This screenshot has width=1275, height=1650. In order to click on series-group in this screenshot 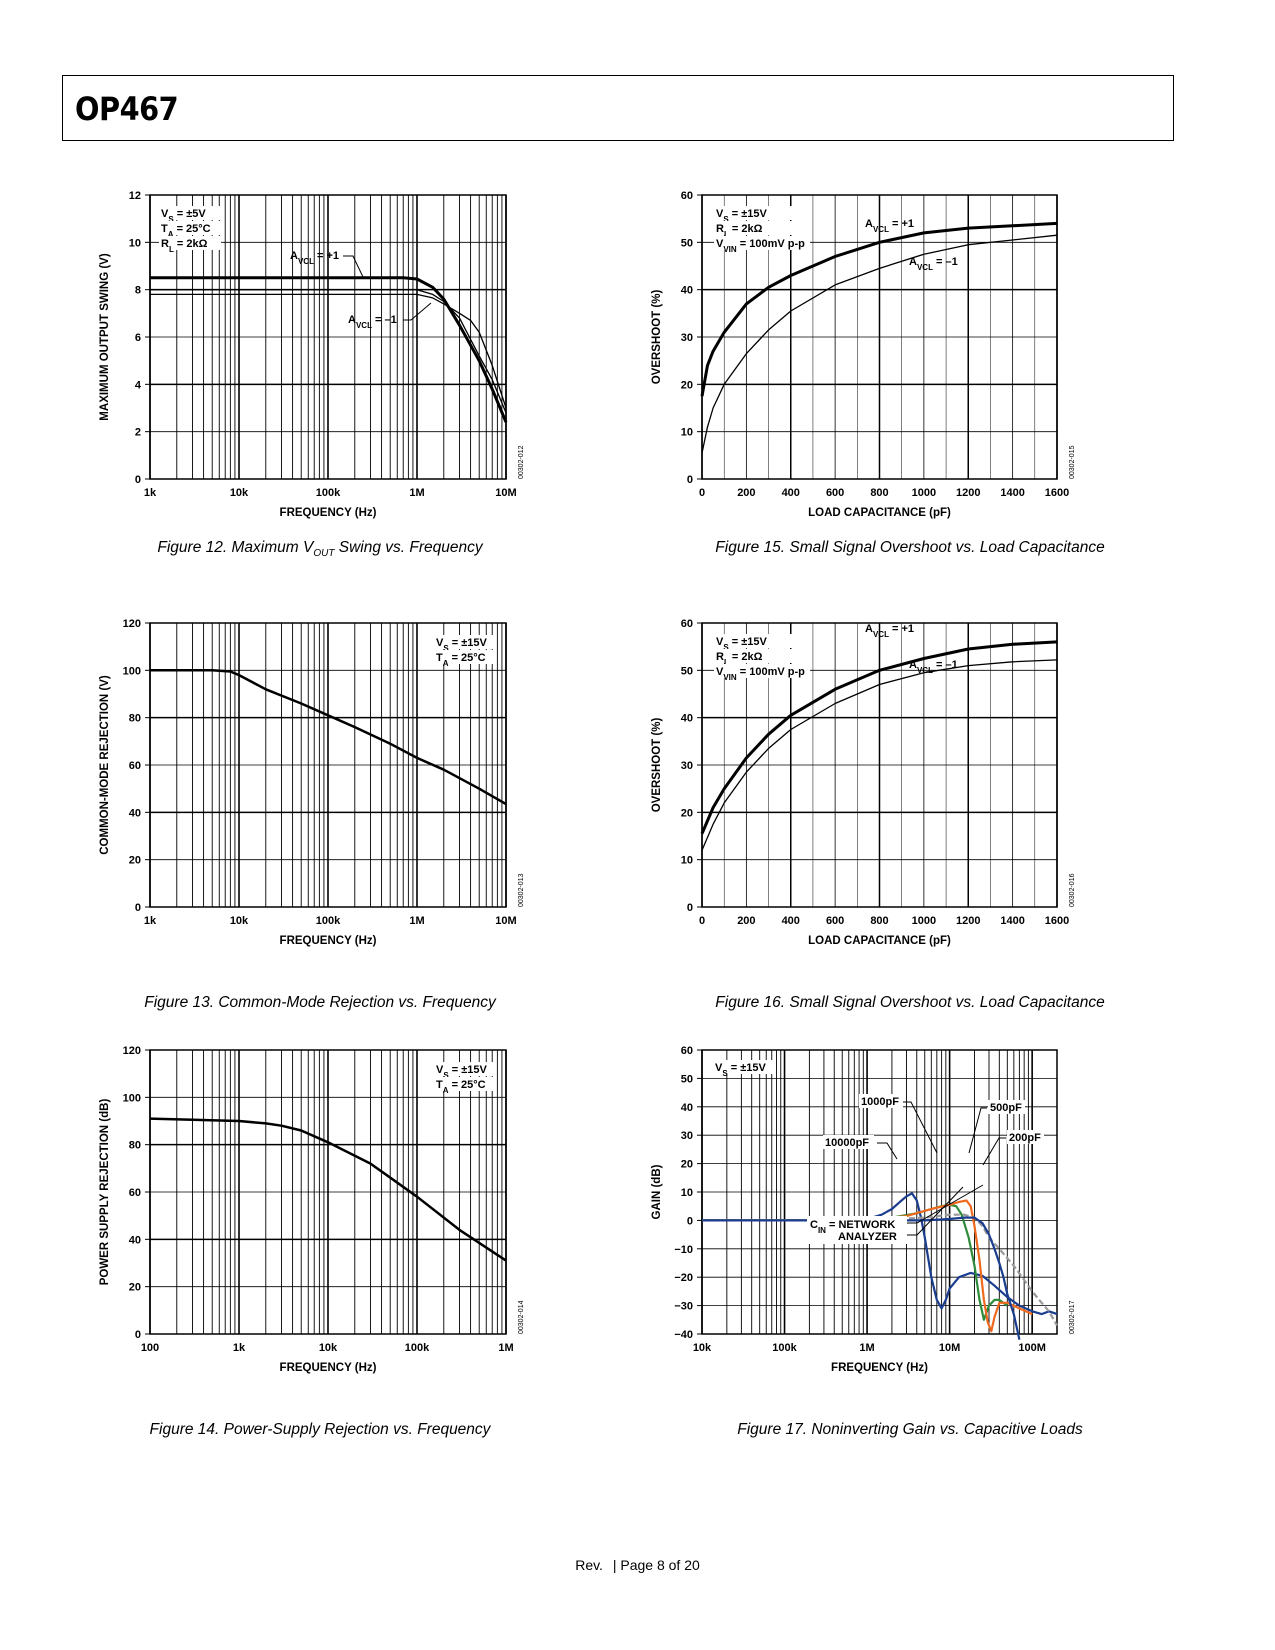, I will do `click(880, 1266)`.